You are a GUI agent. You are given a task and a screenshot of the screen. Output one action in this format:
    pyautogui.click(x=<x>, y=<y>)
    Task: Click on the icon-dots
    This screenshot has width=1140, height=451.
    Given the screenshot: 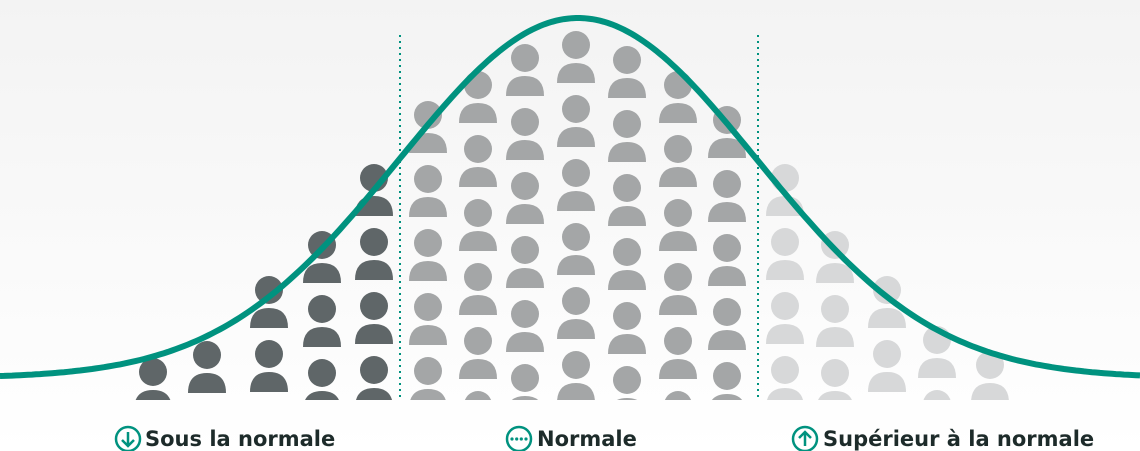 What is the action you would take?
    pyautogui.click(x=519, y=439)
    